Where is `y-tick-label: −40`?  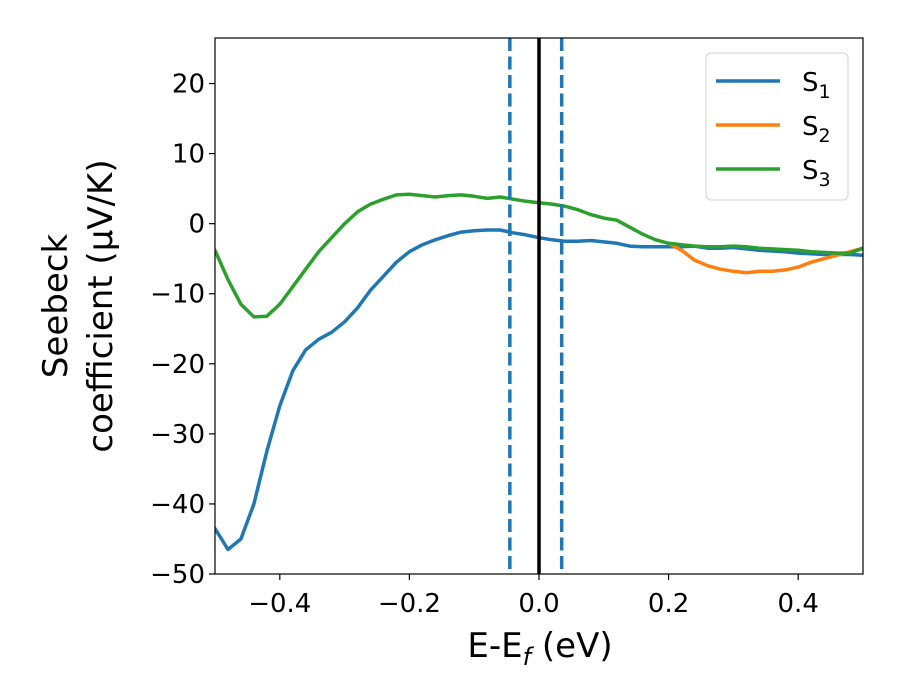 y-tick-label: −40 is located at coordinates (177, 505).